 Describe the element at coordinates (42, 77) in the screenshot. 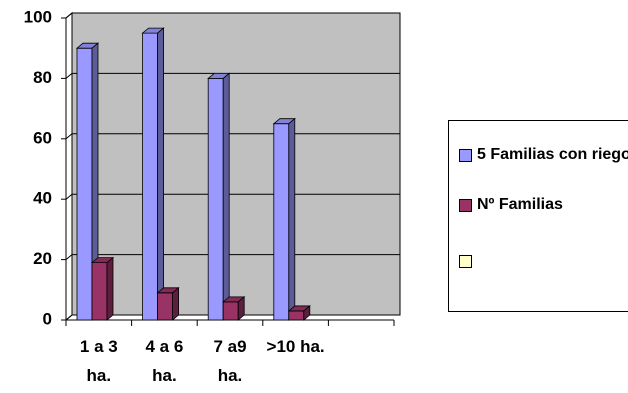

I see `y-tick-label: 80` at that location.